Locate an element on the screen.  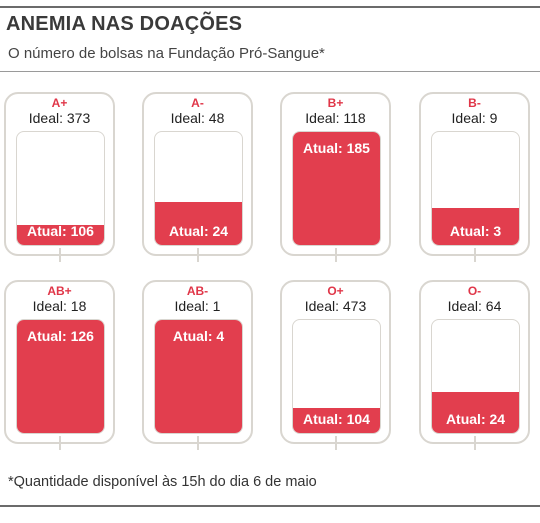
blood-bag-card: B- Ideal: 9 Atual: 3 is located at coordinates (474, 177).